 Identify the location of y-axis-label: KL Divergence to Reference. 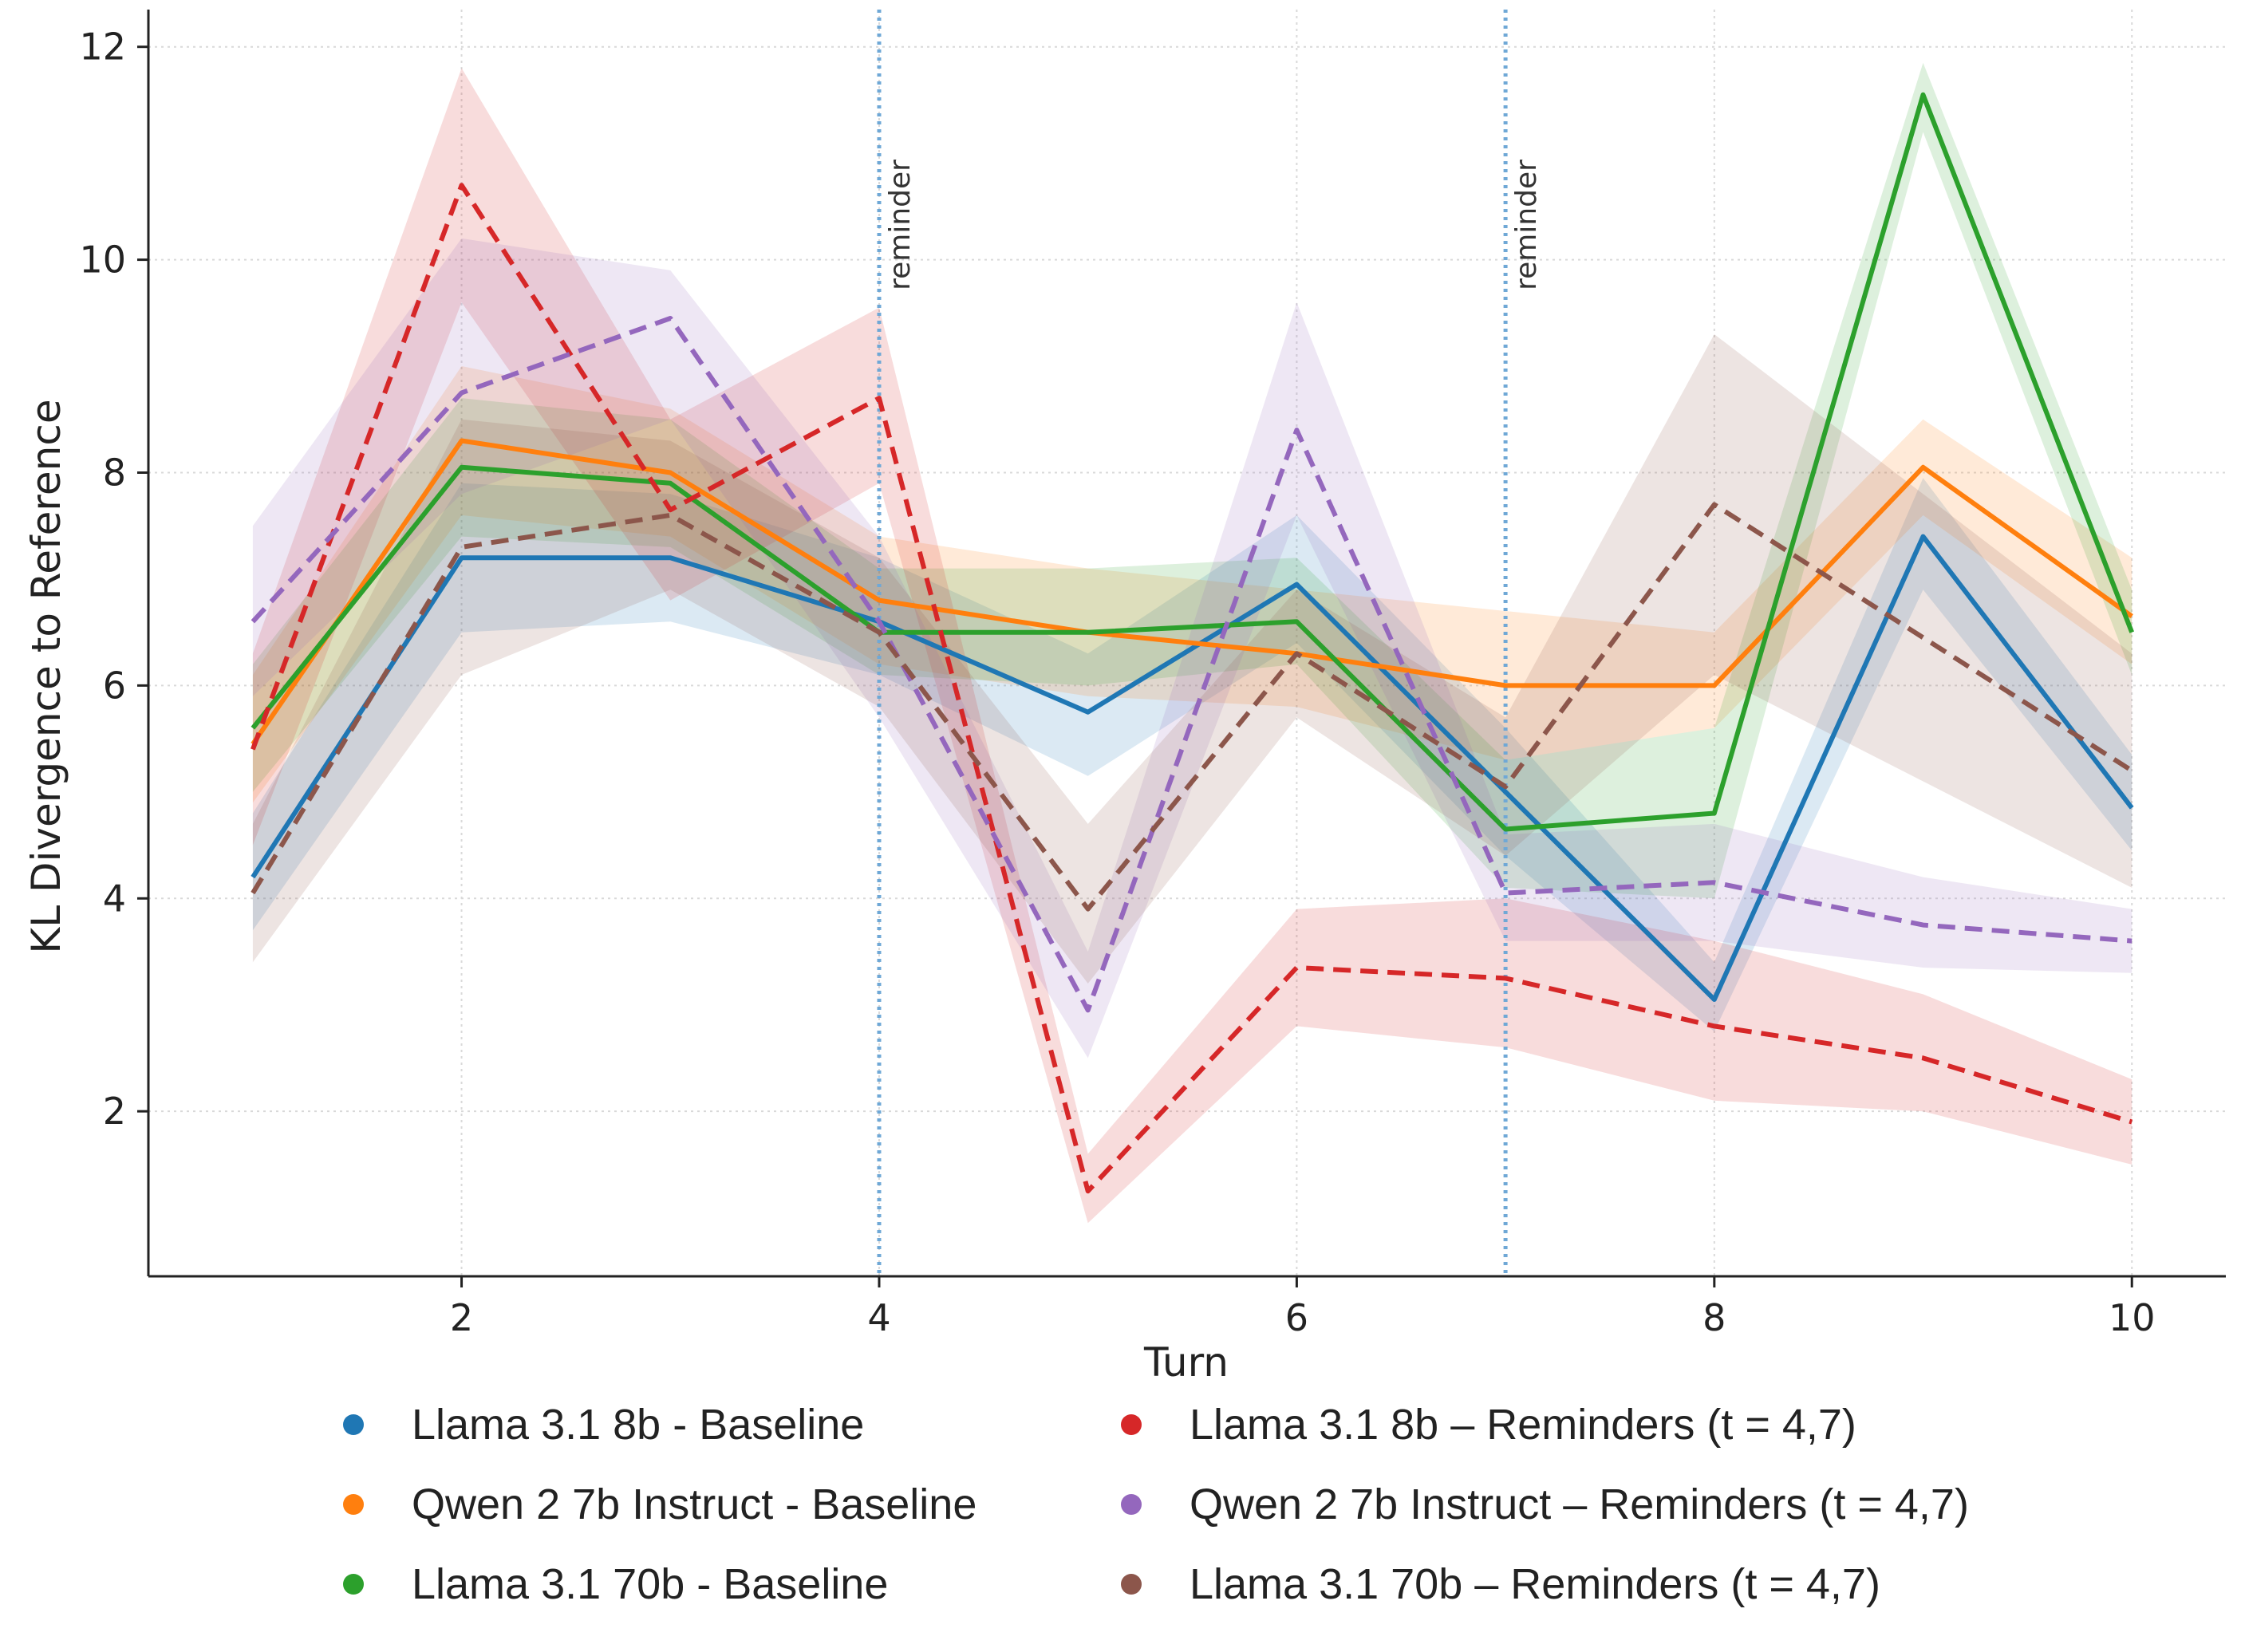
(46, 676).